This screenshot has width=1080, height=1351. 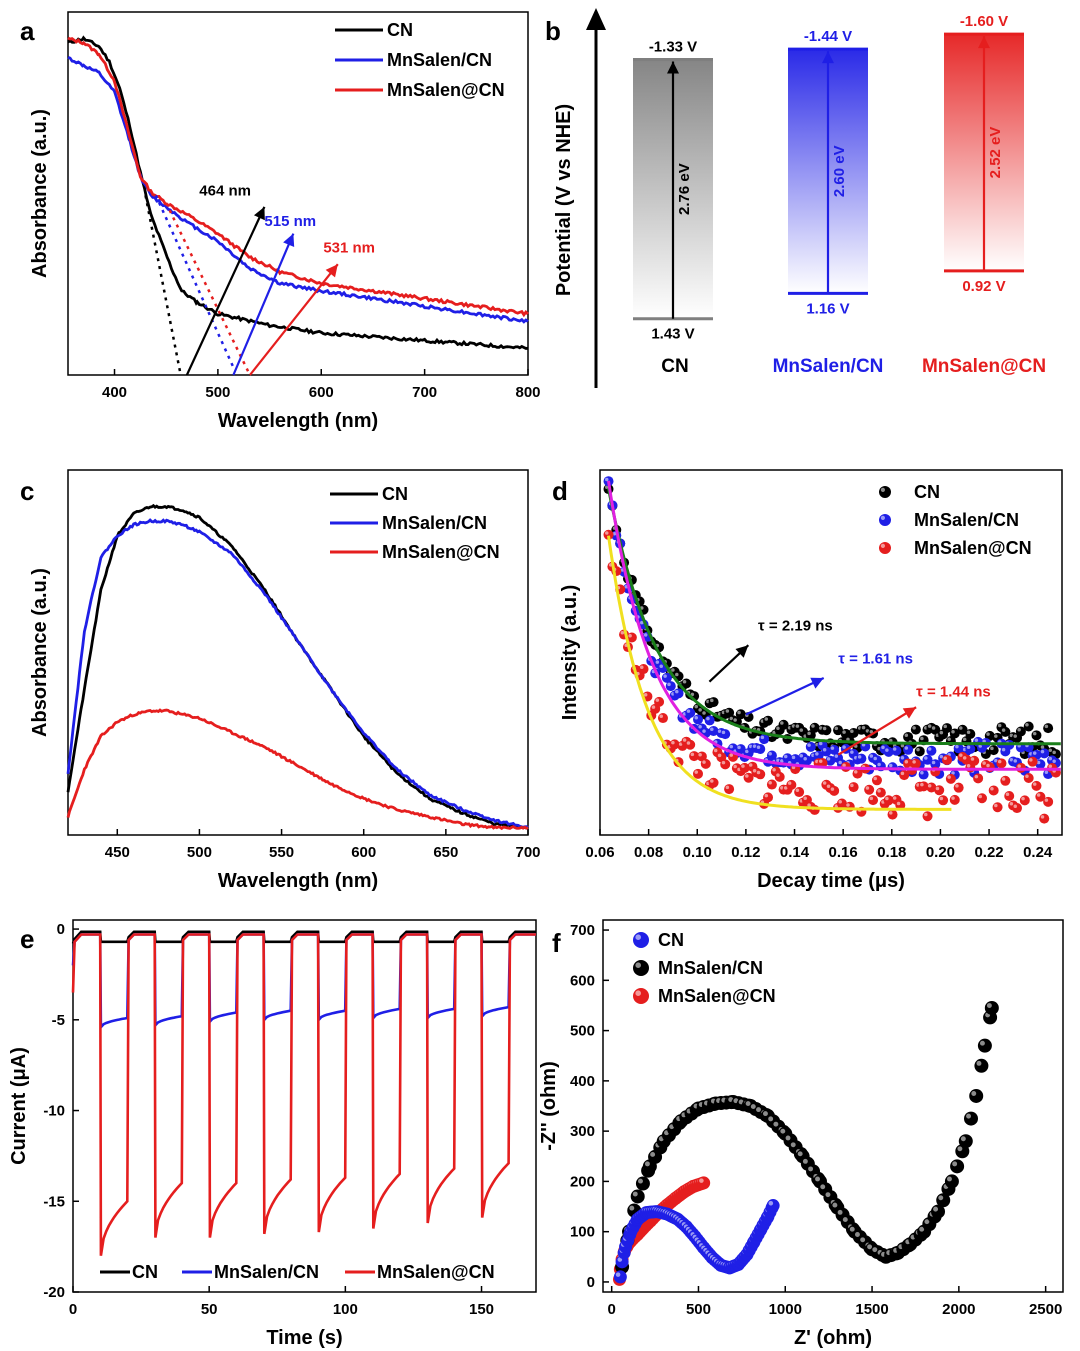 I want to click on panel-d-xtick-label: 0.16, so click(x=843, y=852).